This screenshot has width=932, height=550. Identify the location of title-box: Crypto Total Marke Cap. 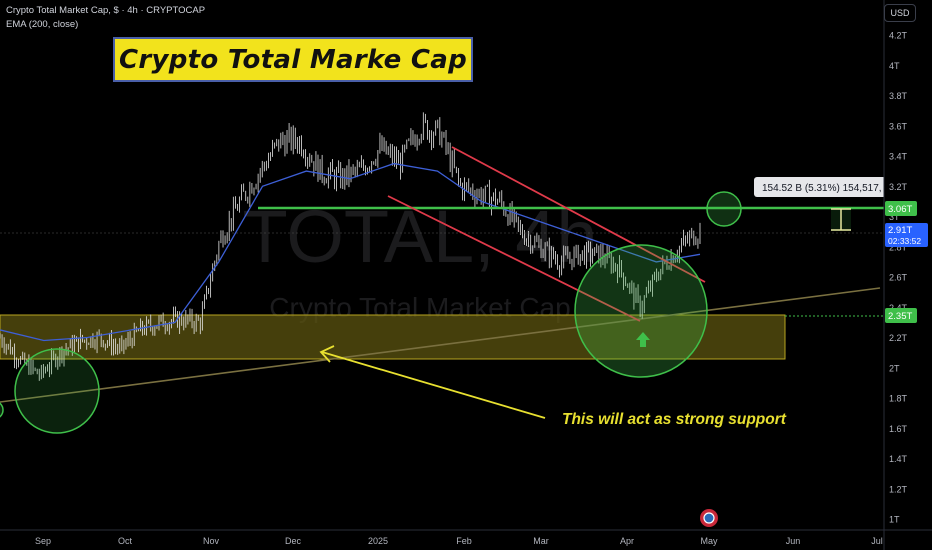
(293, 59).